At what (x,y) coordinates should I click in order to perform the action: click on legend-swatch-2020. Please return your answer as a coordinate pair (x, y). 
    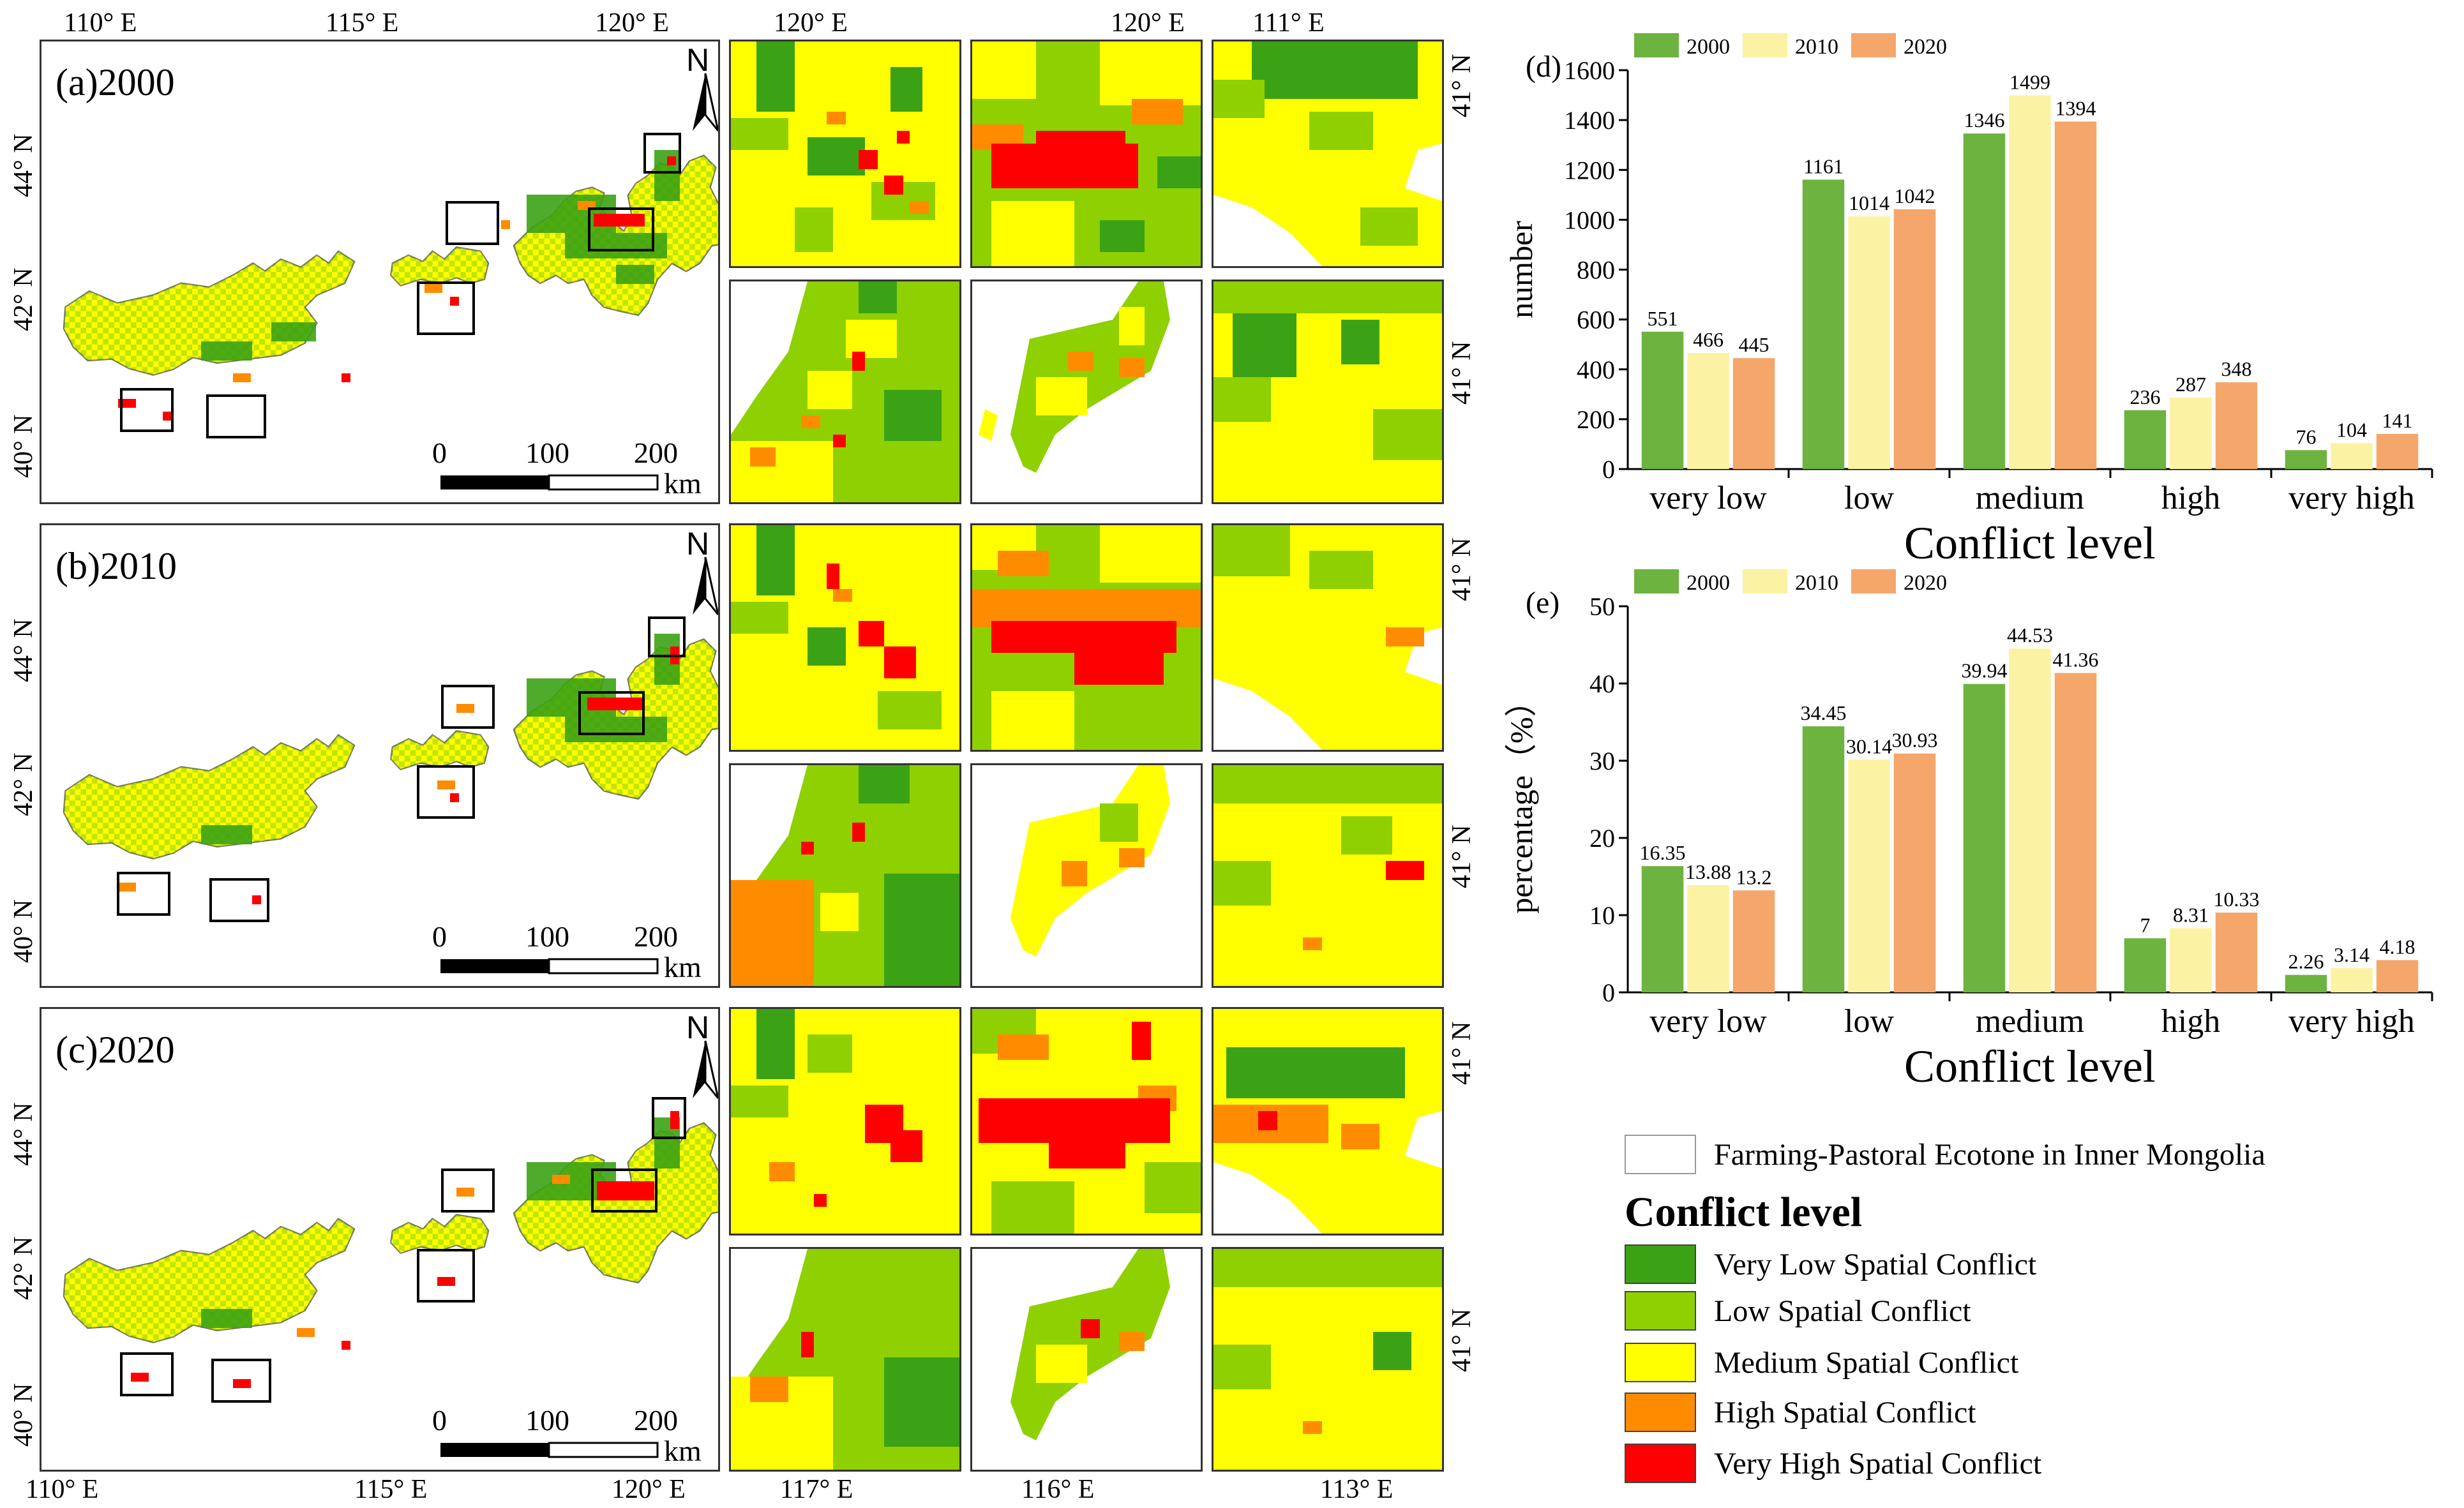
    Looking at the image, I should click on (1873, 581).